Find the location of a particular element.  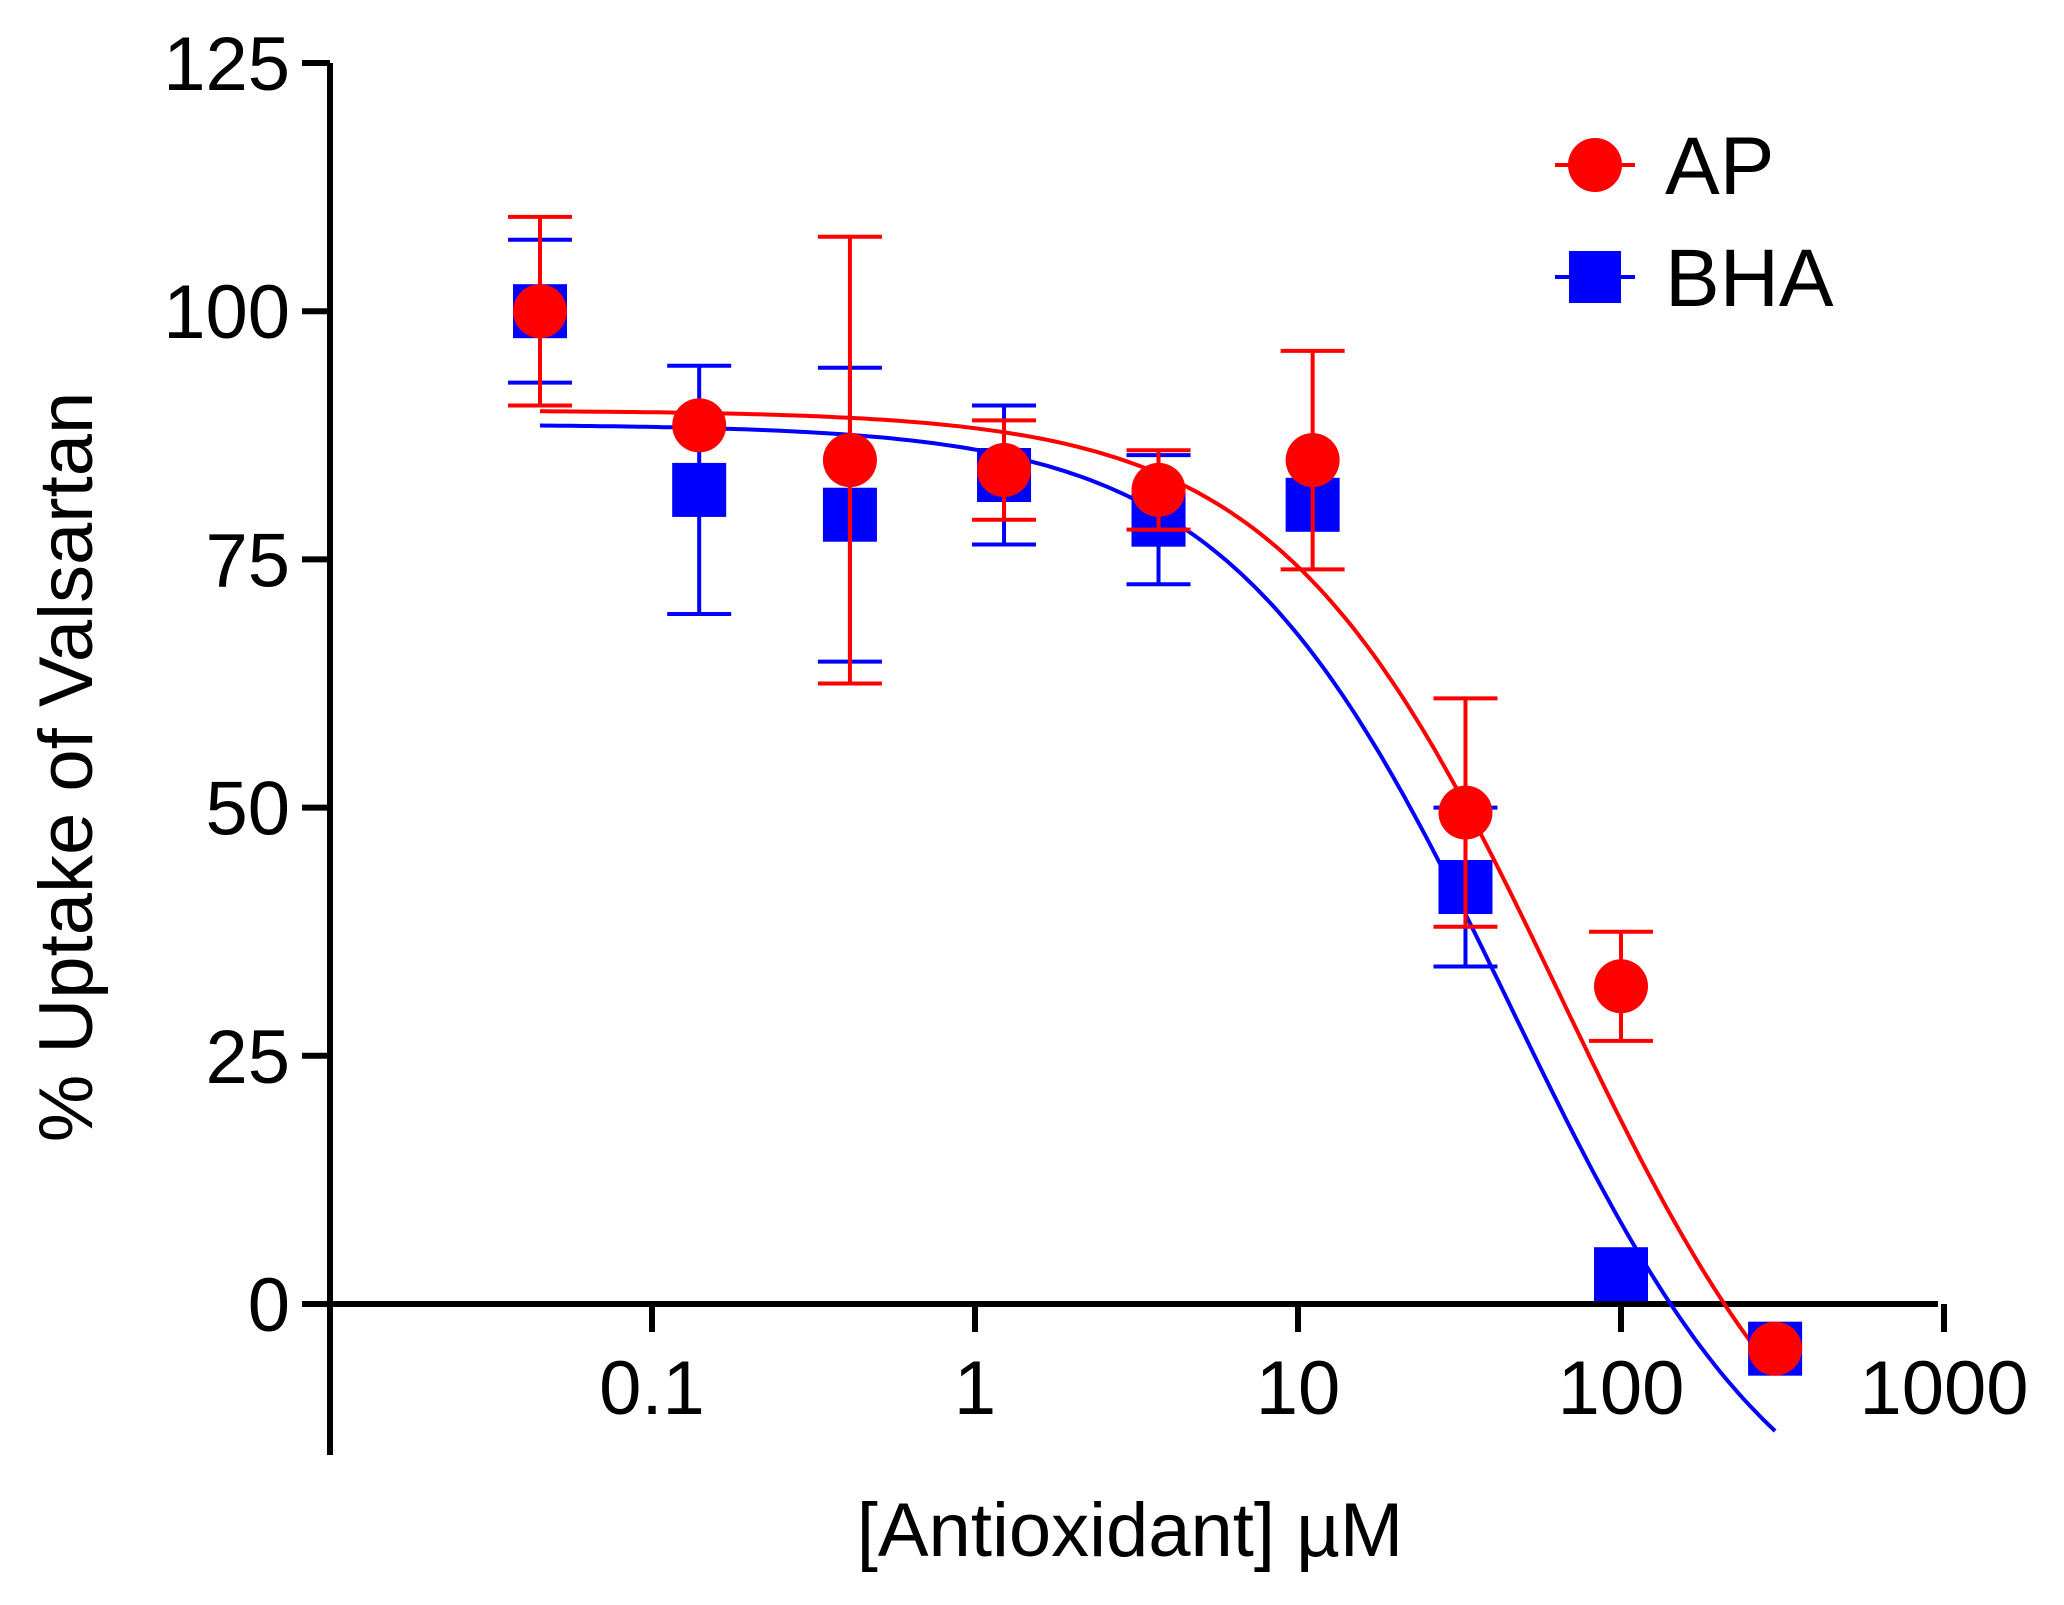

x-ticks: 0.1 1 10 100 1000 is located at coordinates (1314, 1367).